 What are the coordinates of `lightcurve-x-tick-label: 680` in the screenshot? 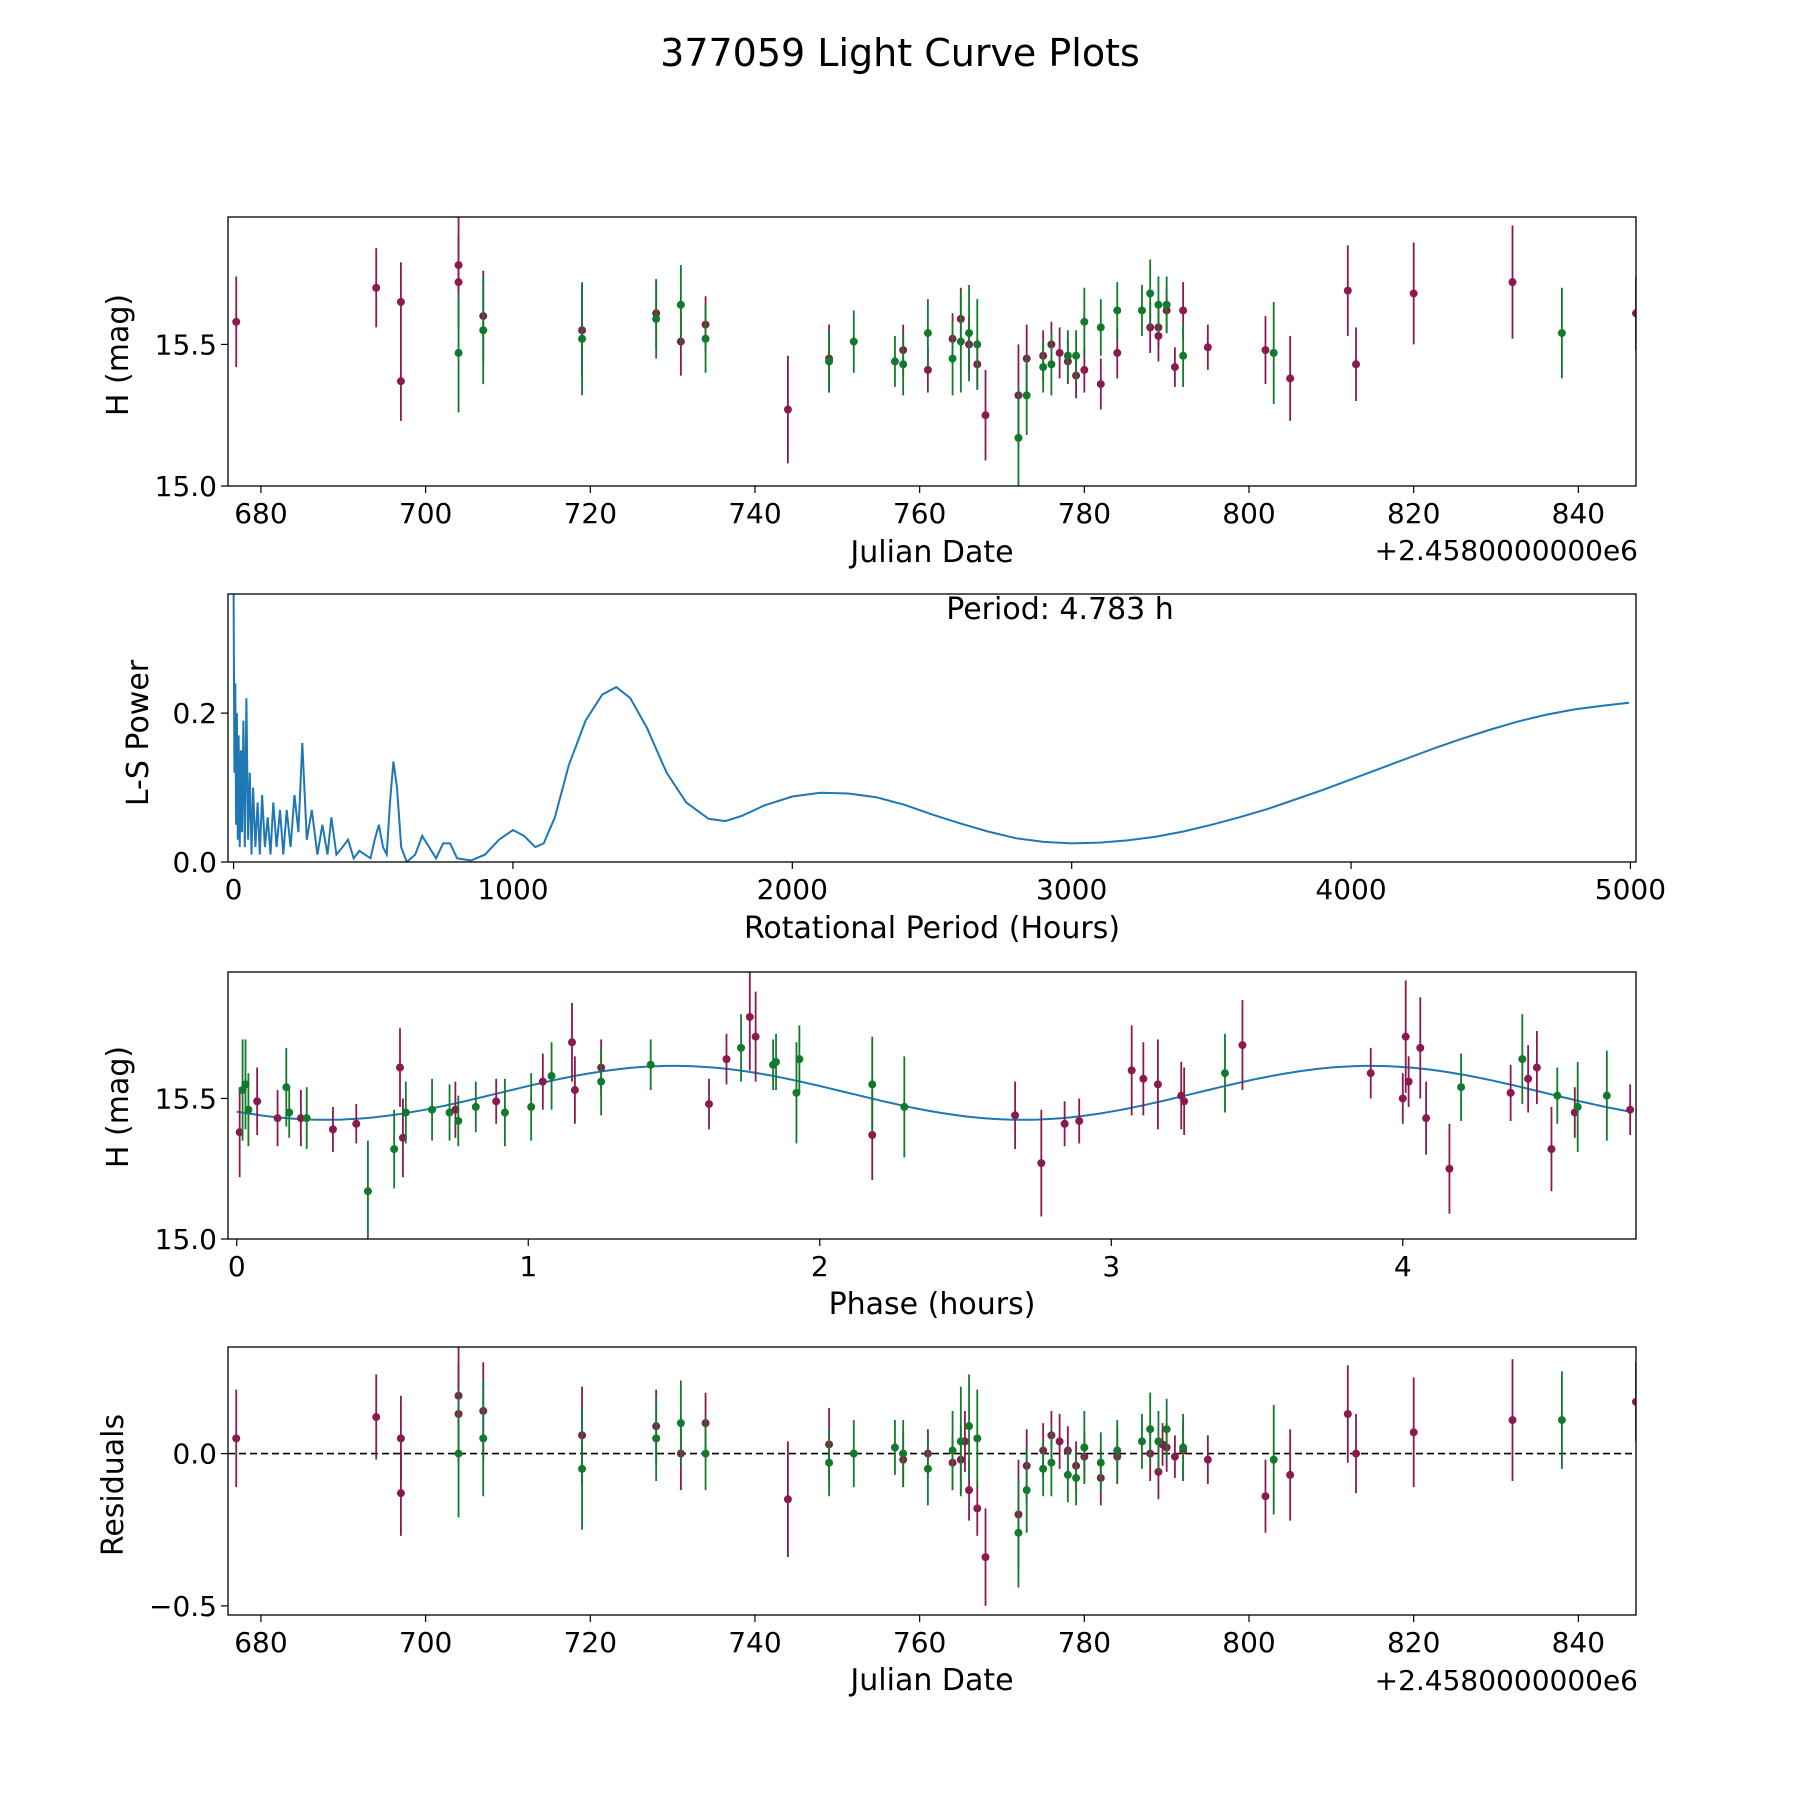 It's located at (260, 513).